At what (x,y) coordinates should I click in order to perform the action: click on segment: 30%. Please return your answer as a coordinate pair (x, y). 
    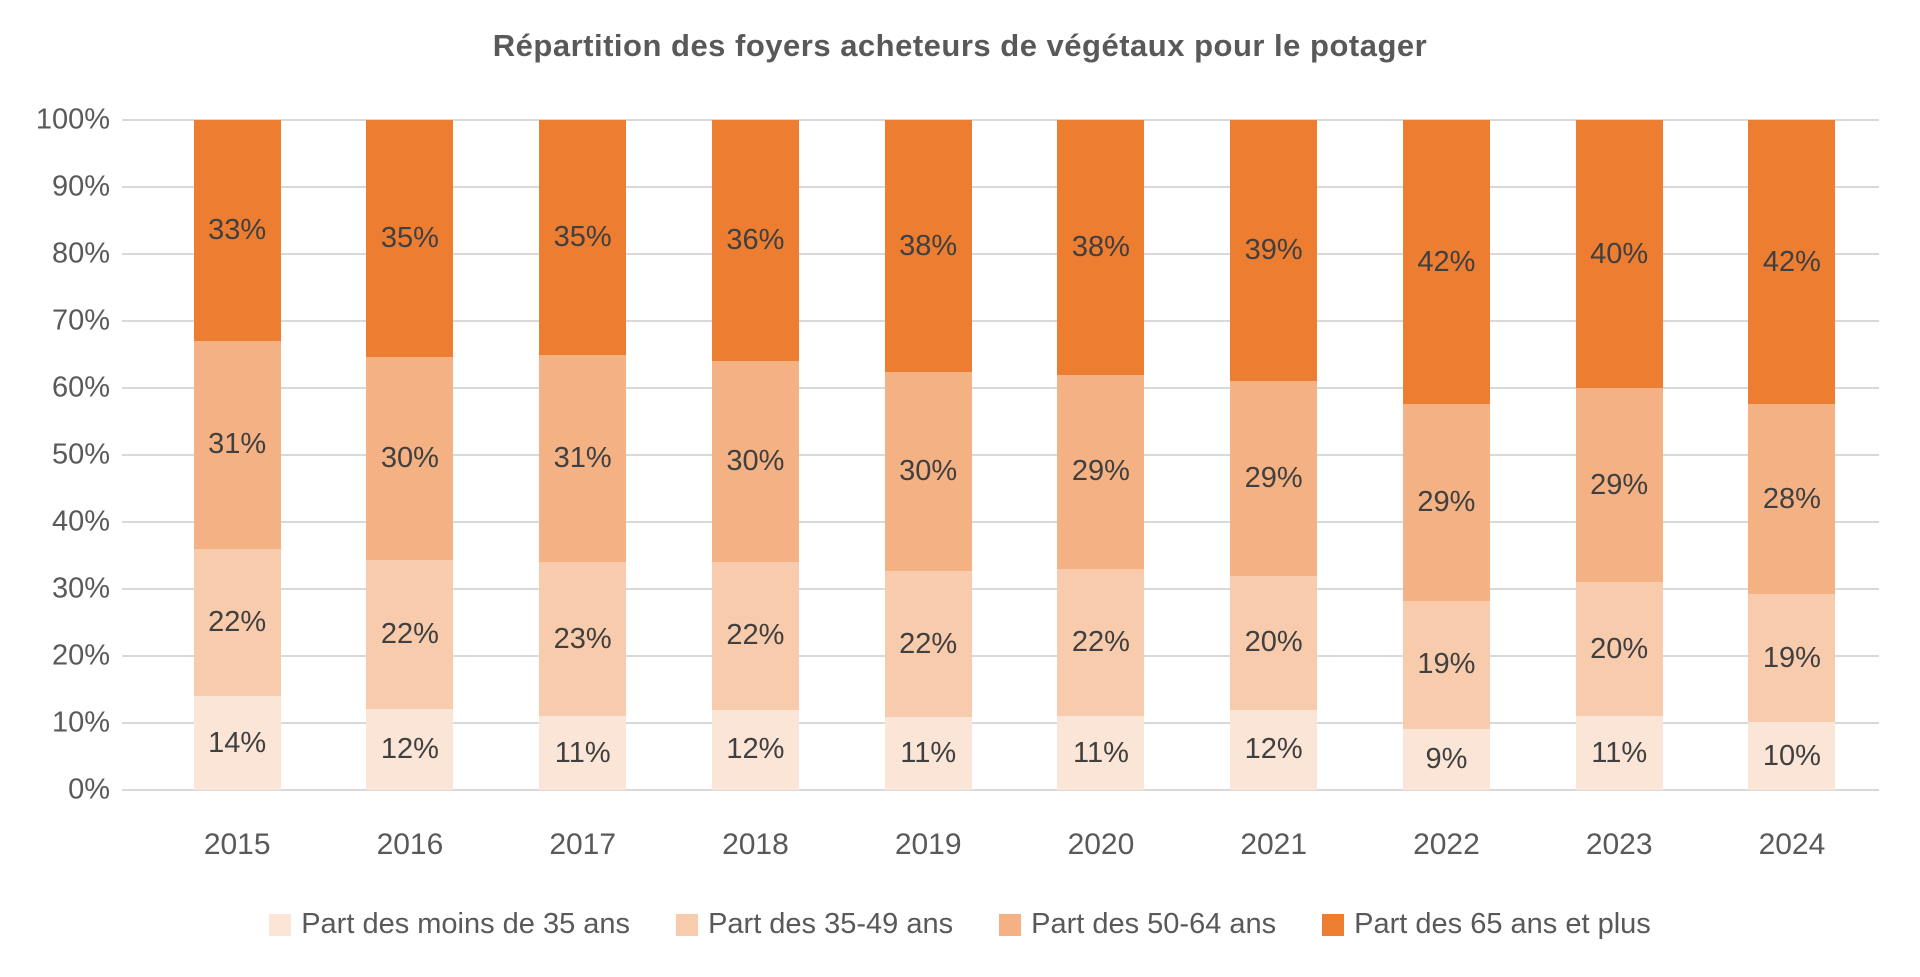
    Looking at the image, I should click on (410, 458).